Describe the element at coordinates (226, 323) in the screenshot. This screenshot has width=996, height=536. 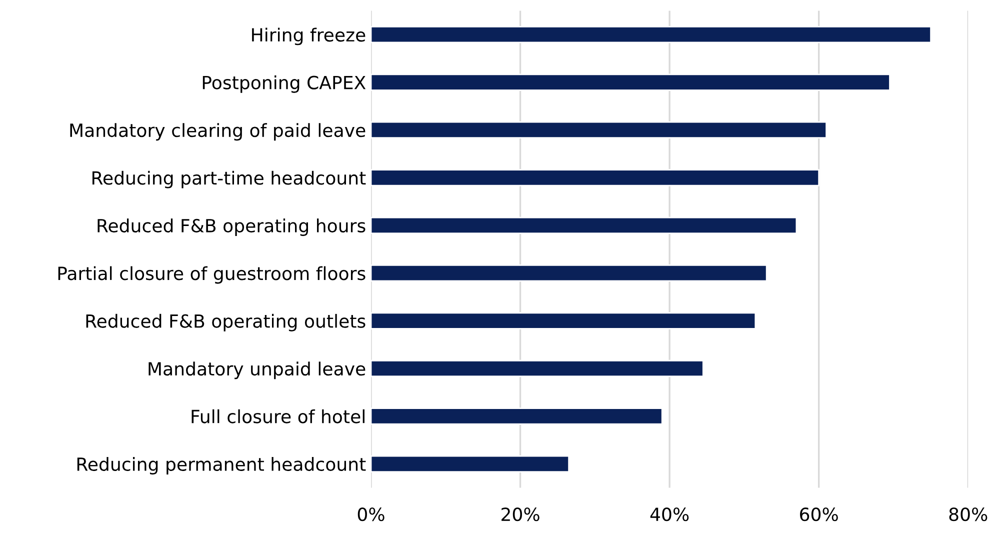
I see `y-tick-label: Reduced F&B operating outlets` at that location.